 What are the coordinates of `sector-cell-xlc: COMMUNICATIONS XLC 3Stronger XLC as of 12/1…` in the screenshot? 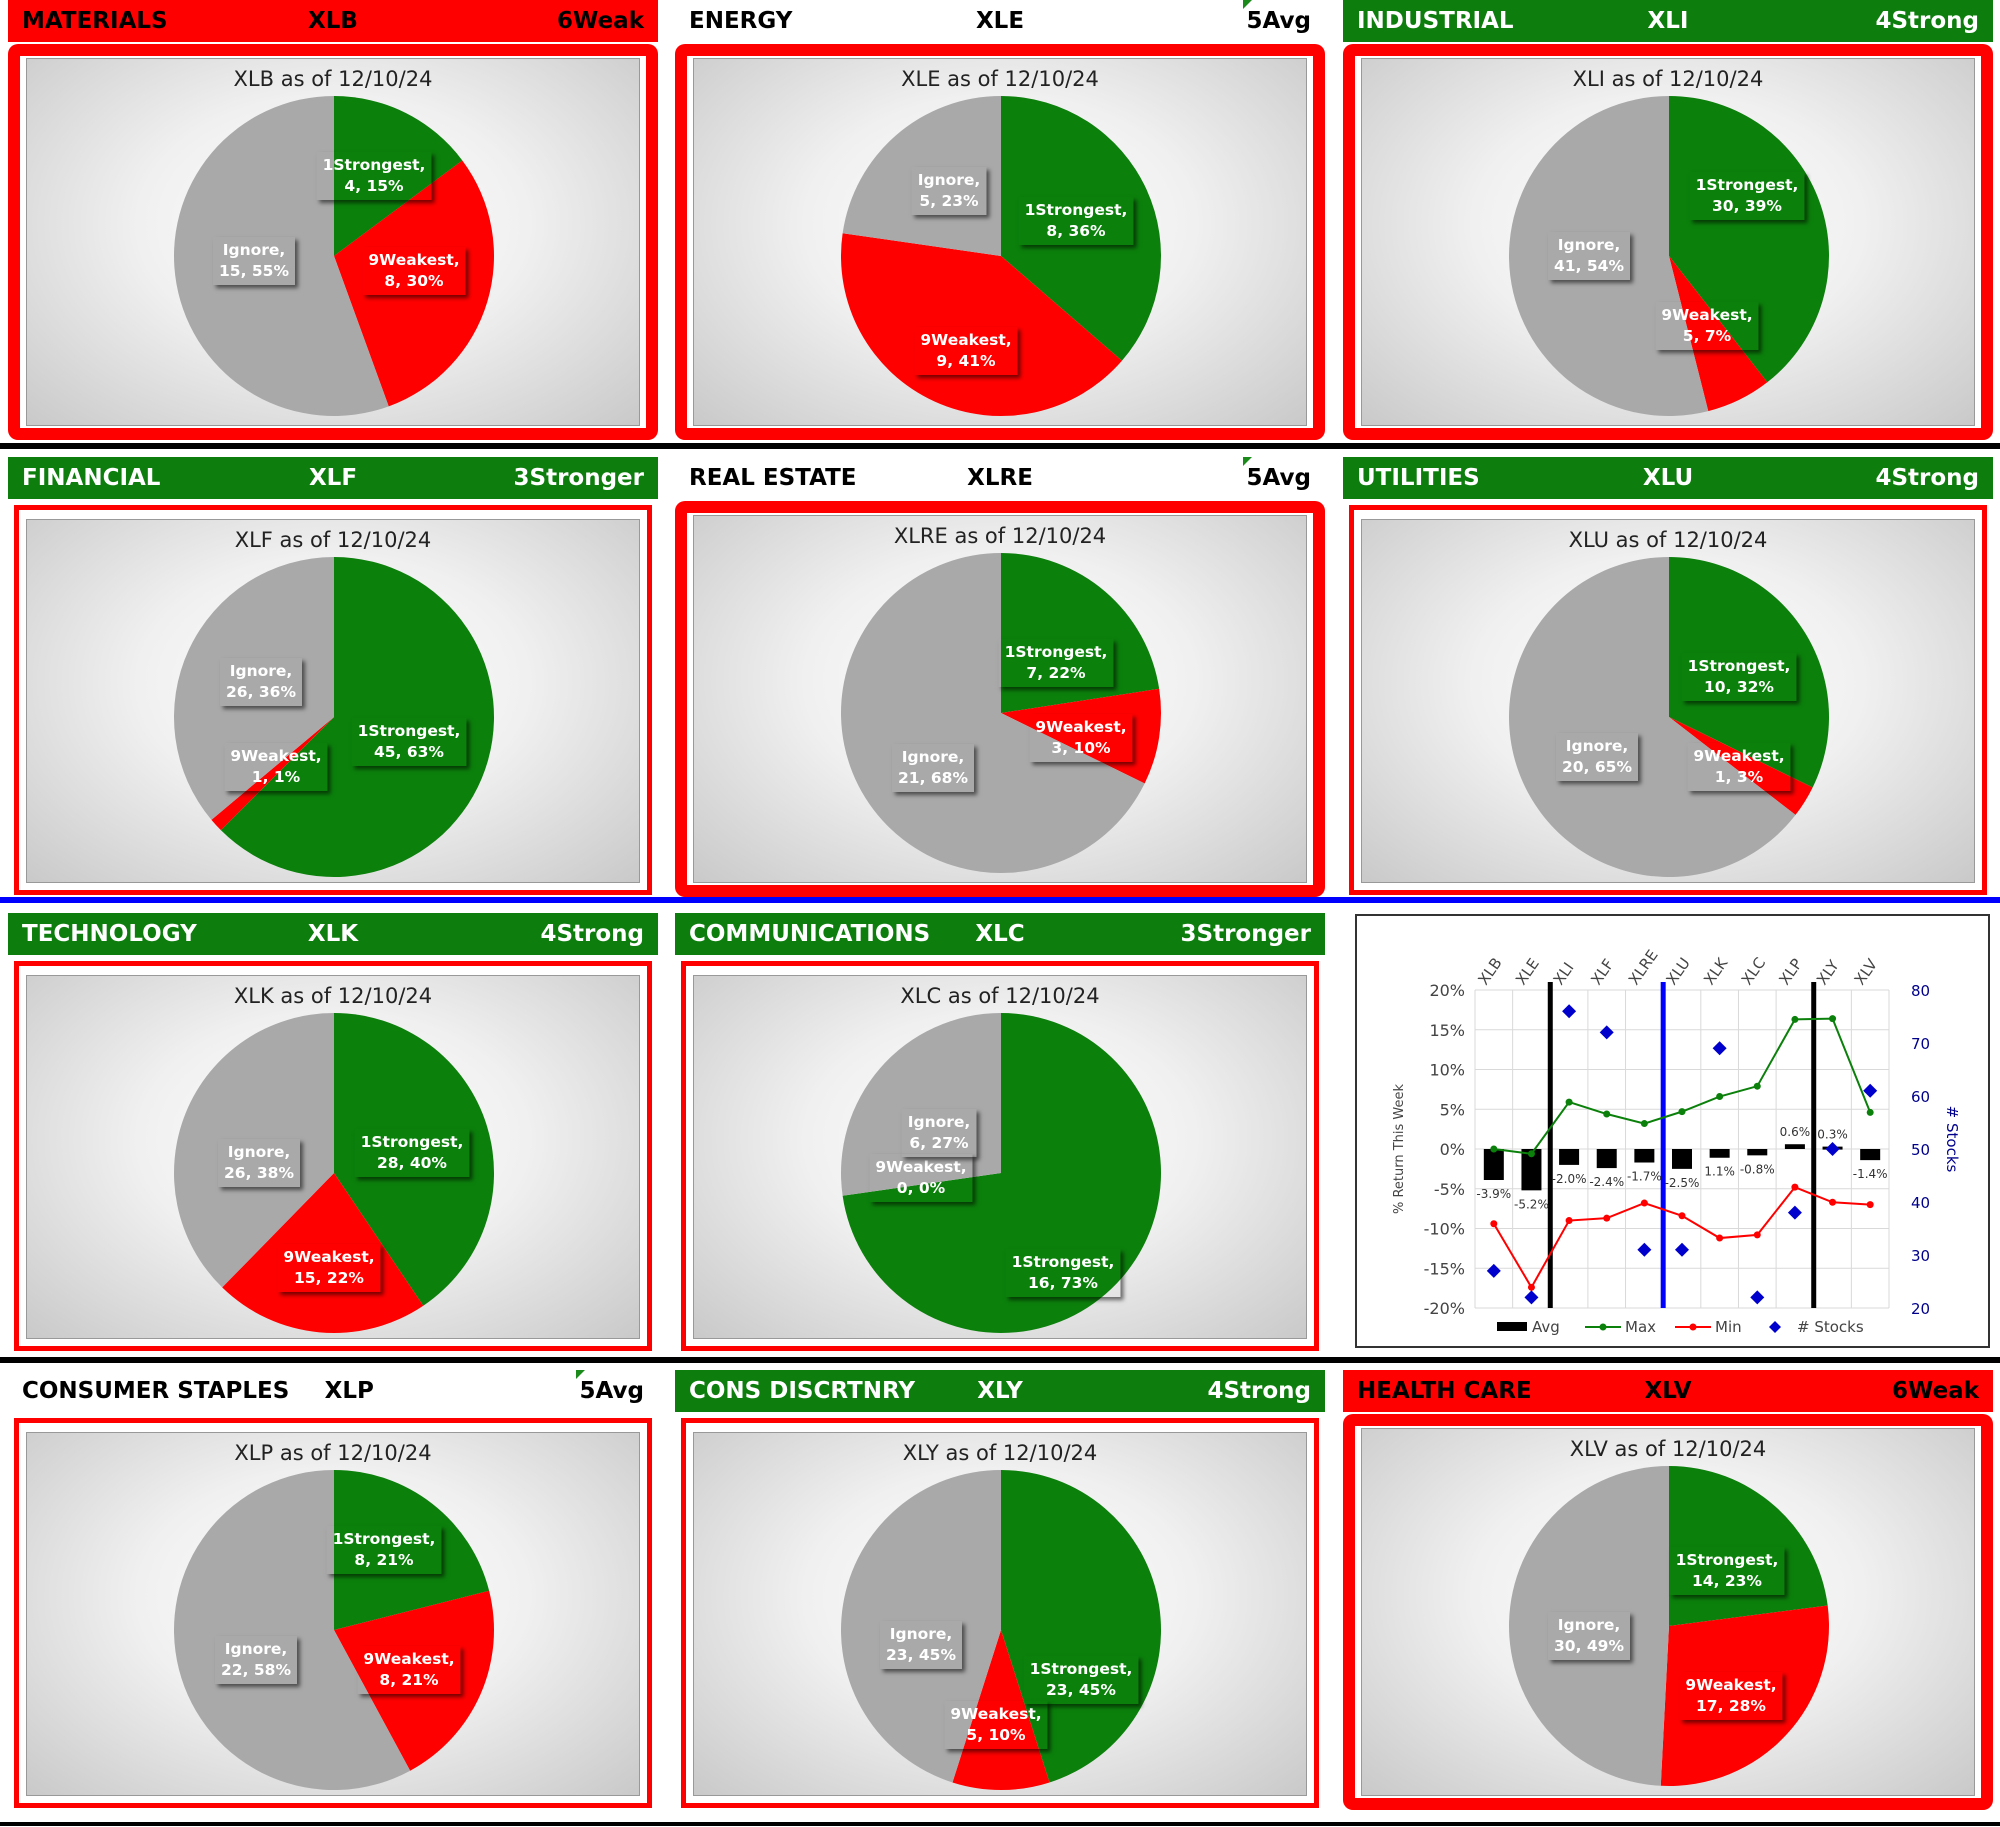 It's located at (1000, 1133).